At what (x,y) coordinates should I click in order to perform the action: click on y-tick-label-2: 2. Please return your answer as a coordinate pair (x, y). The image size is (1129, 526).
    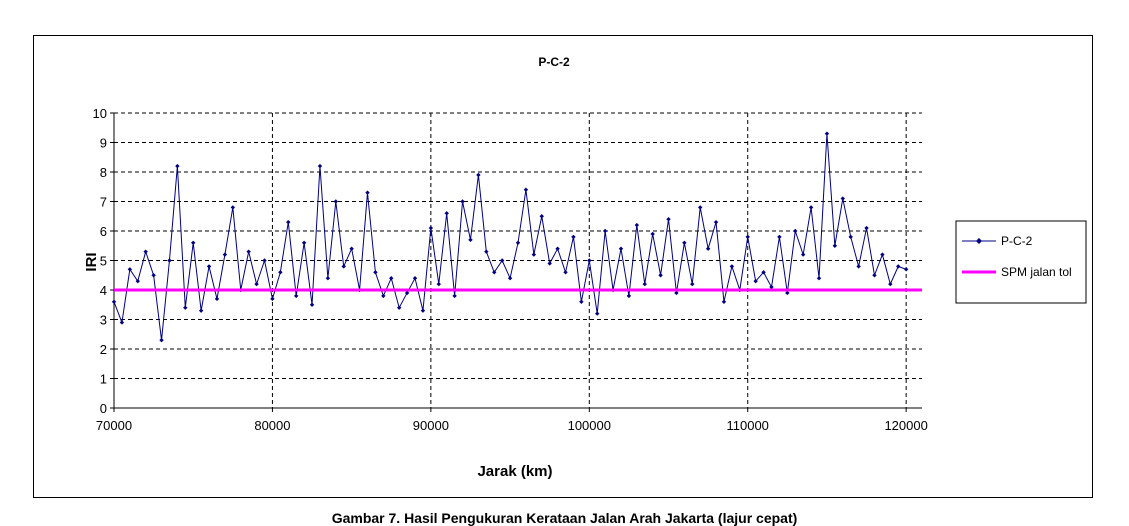
    Looking at the image, I should click on (103, 349).